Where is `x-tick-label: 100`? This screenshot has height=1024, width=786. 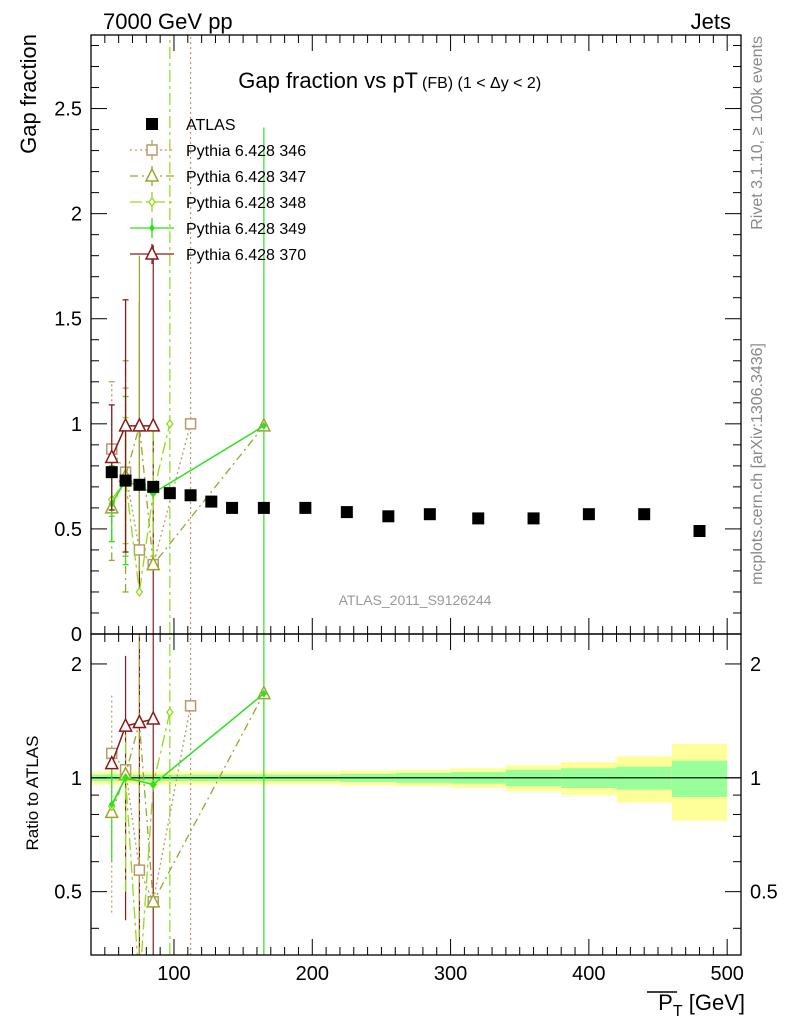 x-tick-label: 100 is located at coordinates (173, 974).